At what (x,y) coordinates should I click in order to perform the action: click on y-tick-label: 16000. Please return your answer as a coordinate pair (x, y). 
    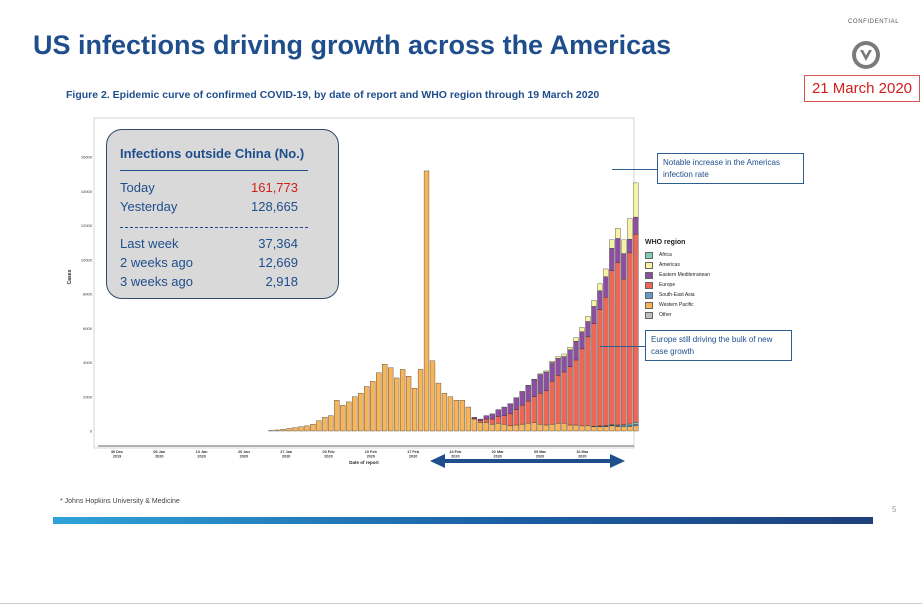
    Looking at the image, I should click on (87, 157).